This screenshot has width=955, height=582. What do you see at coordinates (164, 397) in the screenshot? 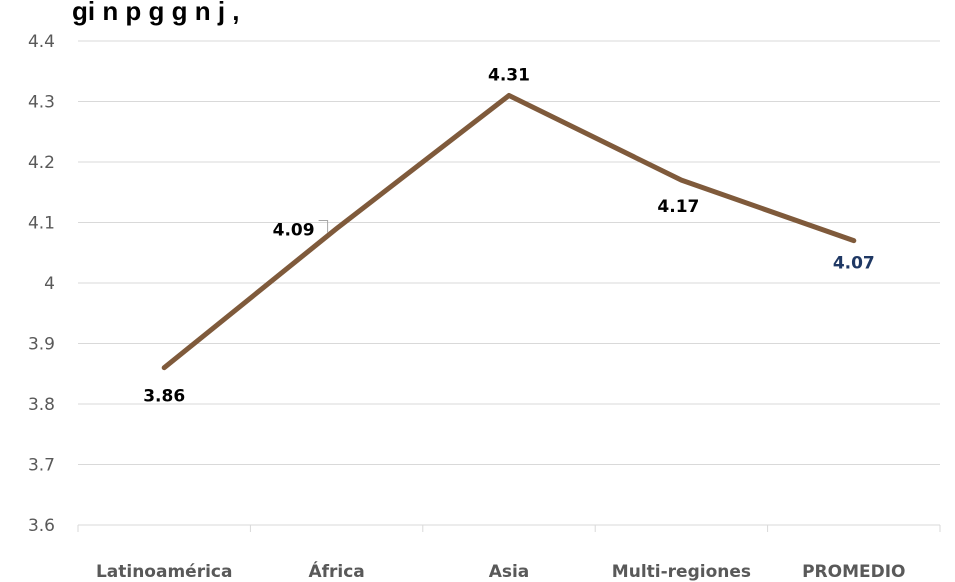
I see `data-label: 3.86` at bounding box center [164, 397].